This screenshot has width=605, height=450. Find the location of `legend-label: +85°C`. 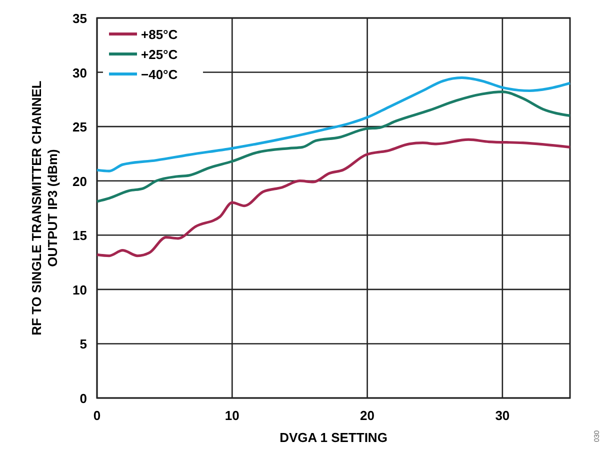

legend-label: +85°C is located at coordinates (159, 34).